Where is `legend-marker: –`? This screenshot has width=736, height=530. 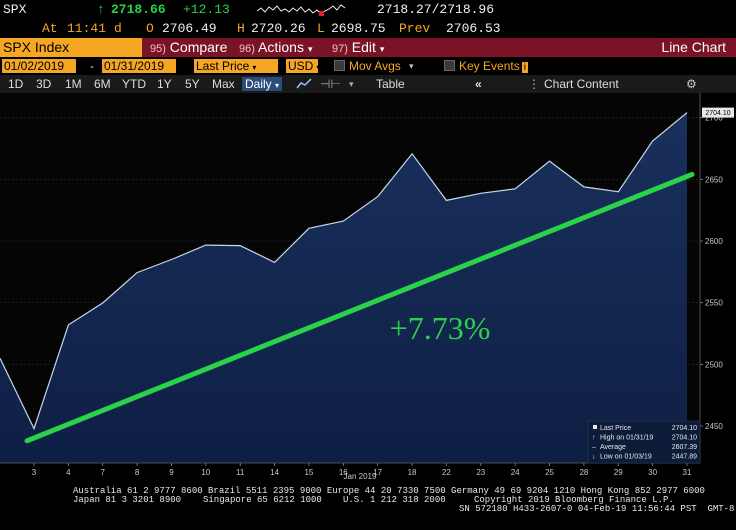 legend-marker: – is located at coordinates (594, 447).